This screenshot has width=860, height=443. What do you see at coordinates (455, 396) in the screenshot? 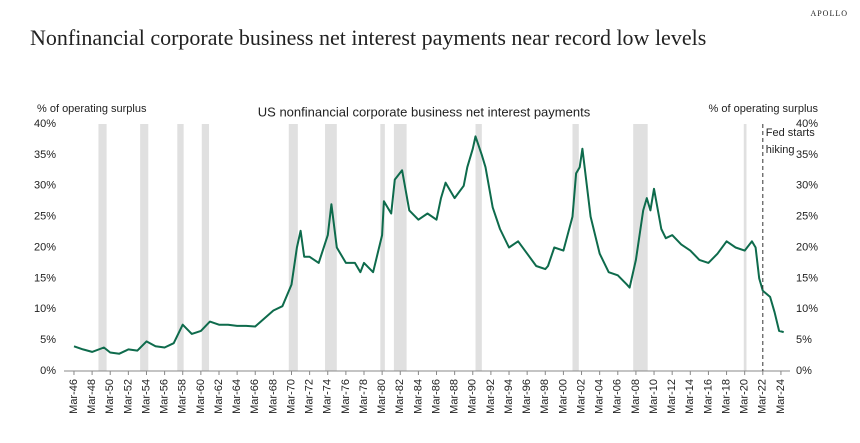
I see `x-tick-label: Mar-88` at bounding box center [455, 396].